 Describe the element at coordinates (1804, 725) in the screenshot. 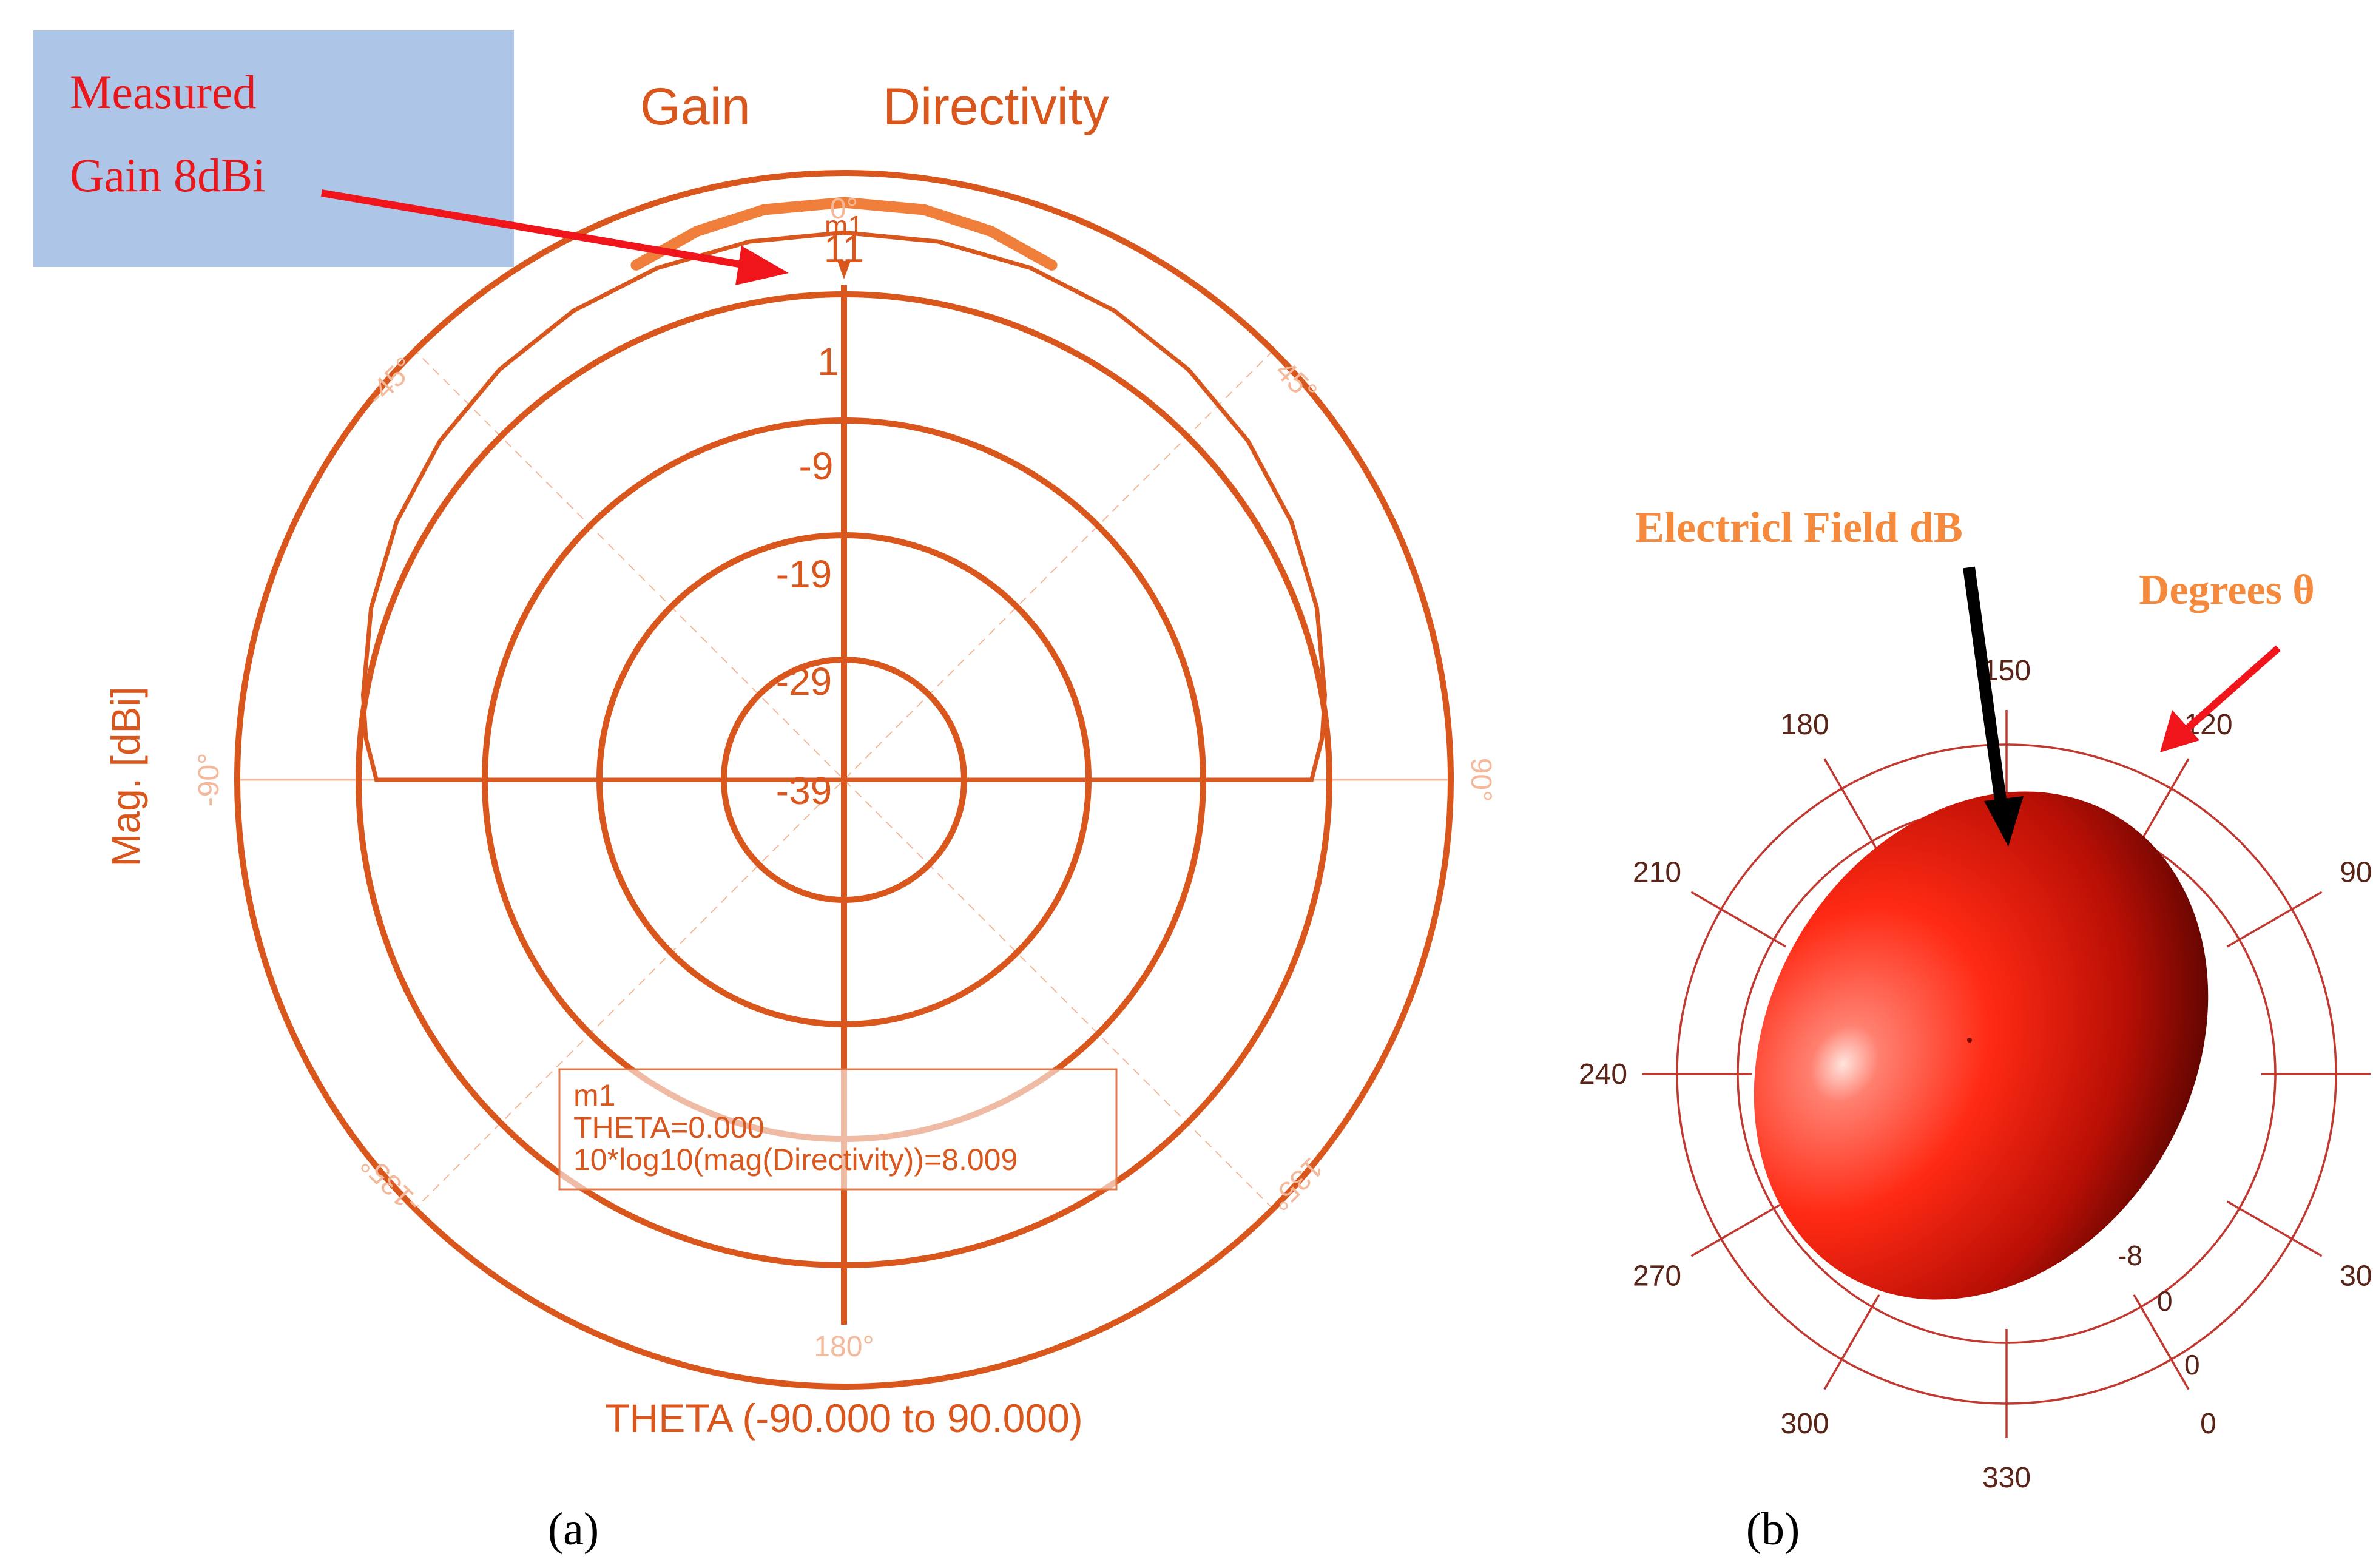

I see `azimuth-label-180: 180` at that location.